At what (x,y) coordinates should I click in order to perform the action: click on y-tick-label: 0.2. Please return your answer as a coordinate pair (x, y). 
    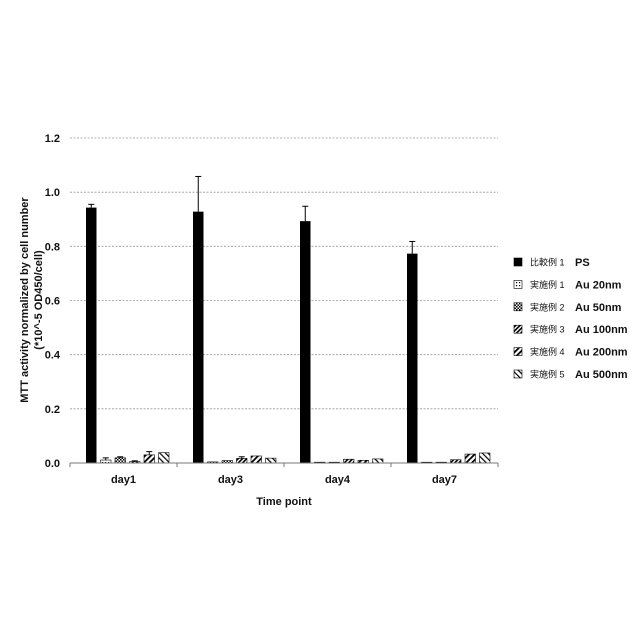
    Looking at the image, I should click on (52, 410).